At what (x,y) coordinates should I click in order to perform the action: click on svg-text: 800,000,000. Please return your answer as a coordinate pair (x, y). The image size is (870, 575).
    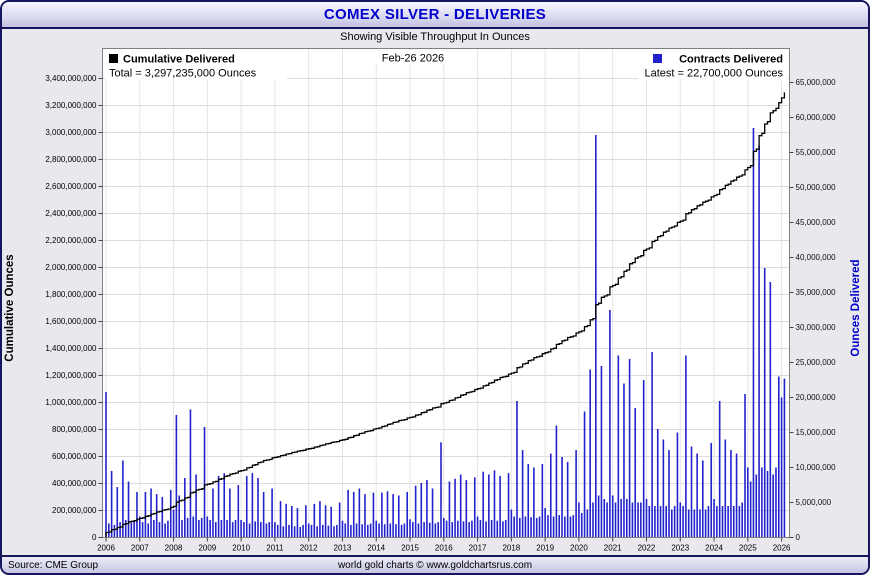
    Looking at the image, I should click on (74, 429).